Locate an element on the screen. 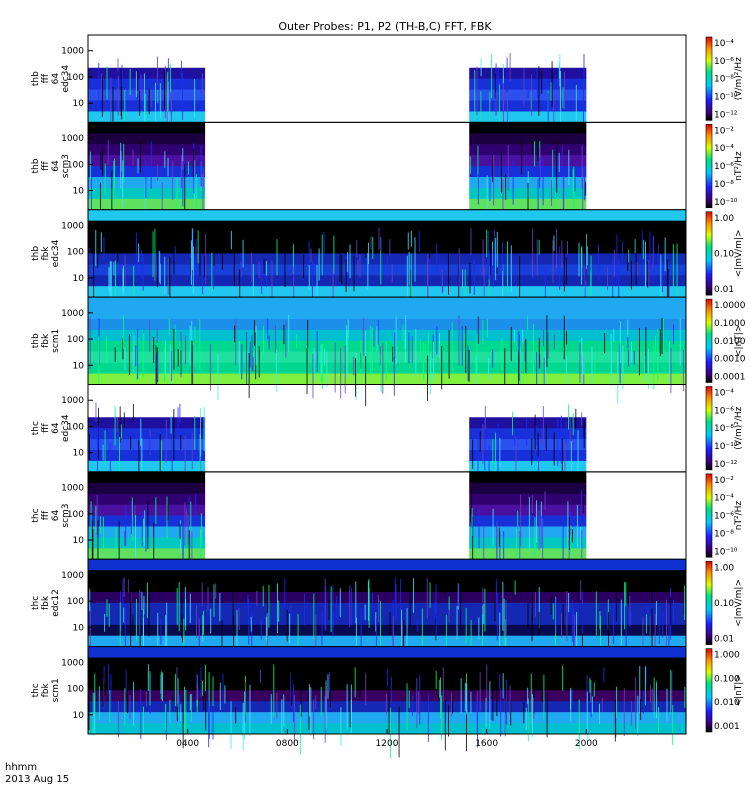  ylabel-line: edc34 is located at coordinates (66, 79).